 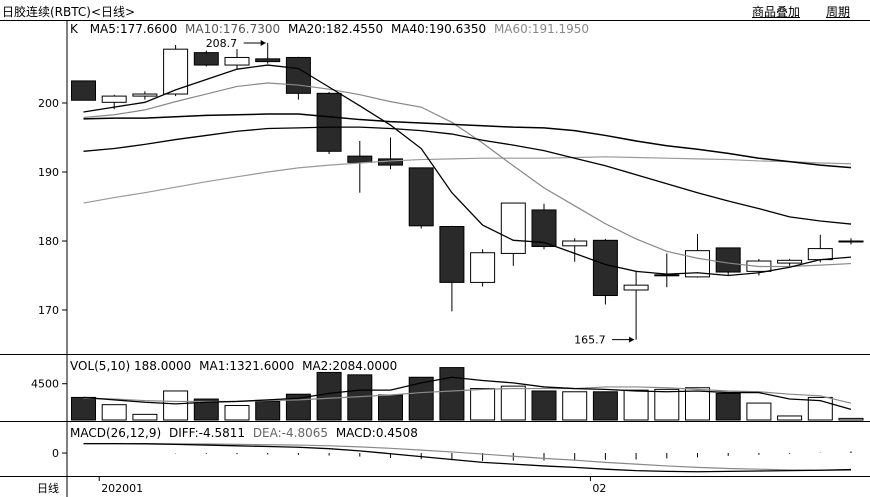 What do you see at coordinates (74, 29) in the screenshot?
I see `legend-k: K` at bounding box center [74, 29].